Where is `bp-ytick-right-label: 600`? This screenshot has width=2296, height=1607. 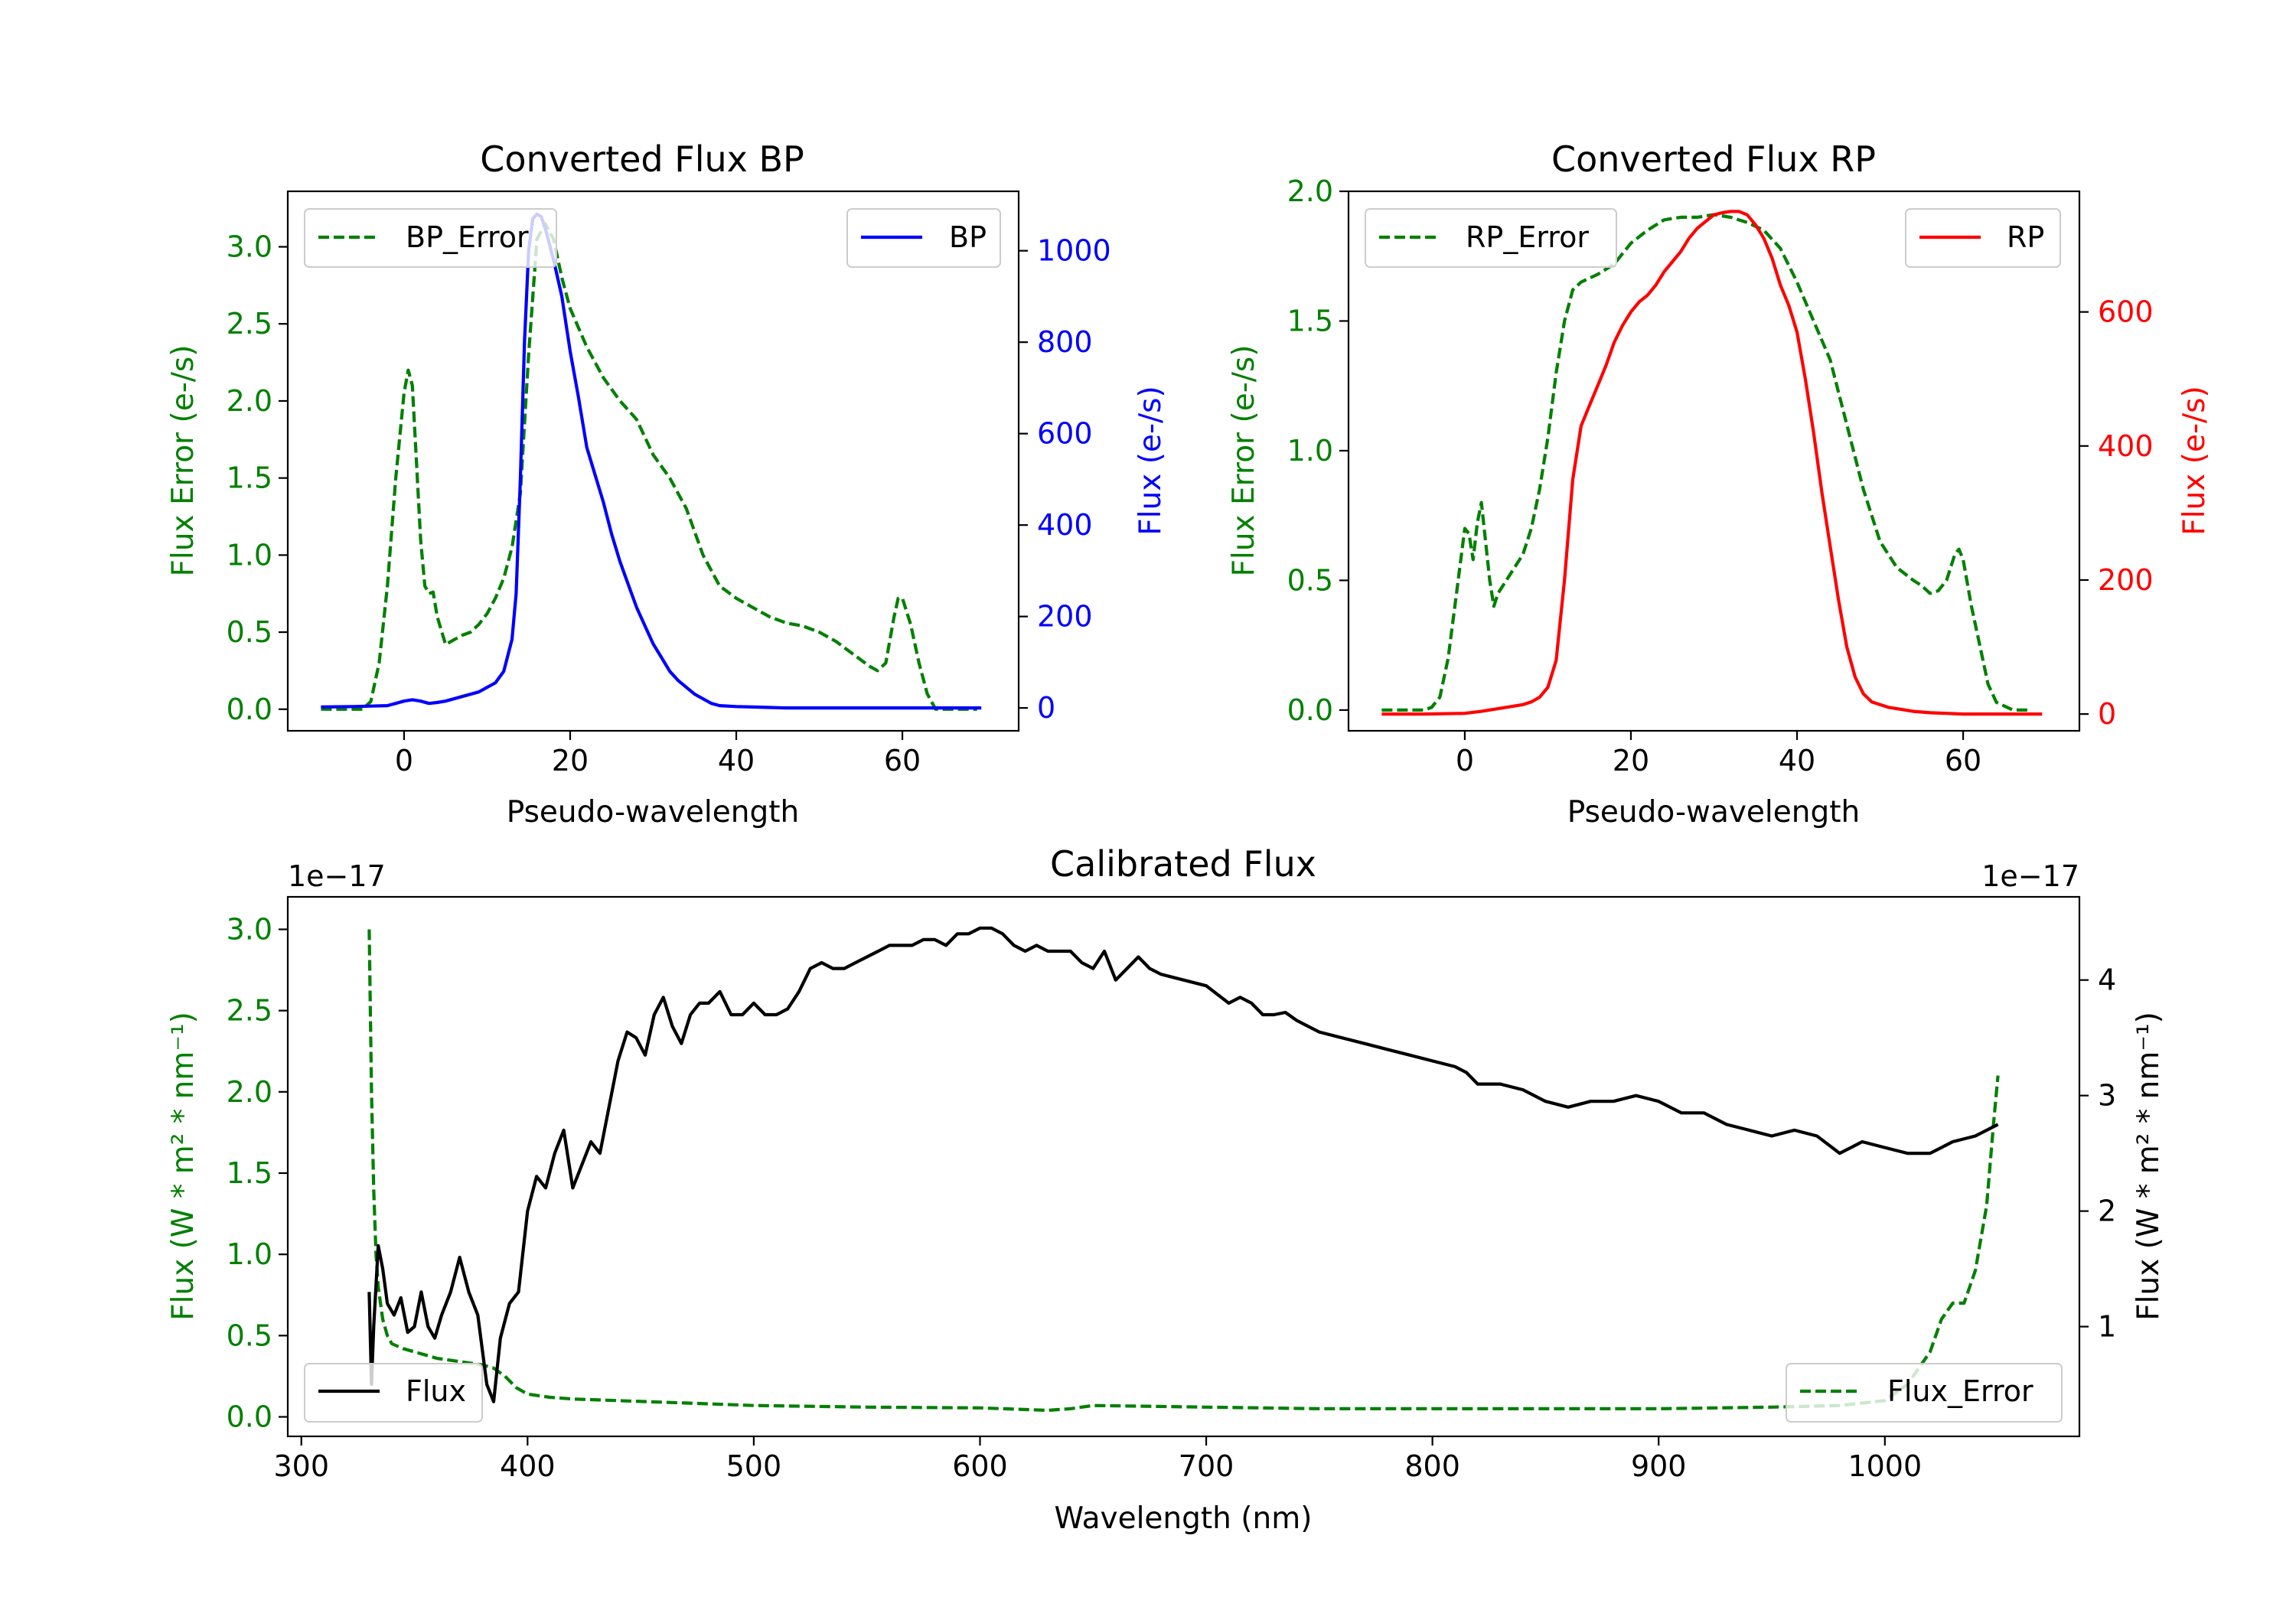 bp-ytick-right-label: 600 is located at coordinates (1065, 434).